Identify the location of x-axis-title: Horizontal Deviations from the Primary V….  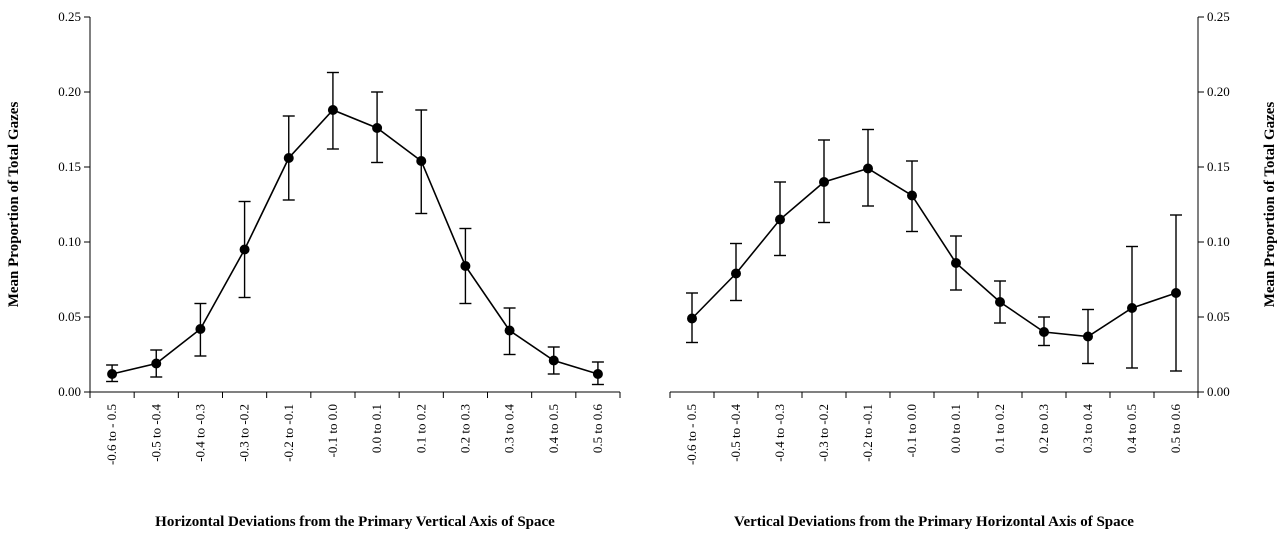
(355, 522).